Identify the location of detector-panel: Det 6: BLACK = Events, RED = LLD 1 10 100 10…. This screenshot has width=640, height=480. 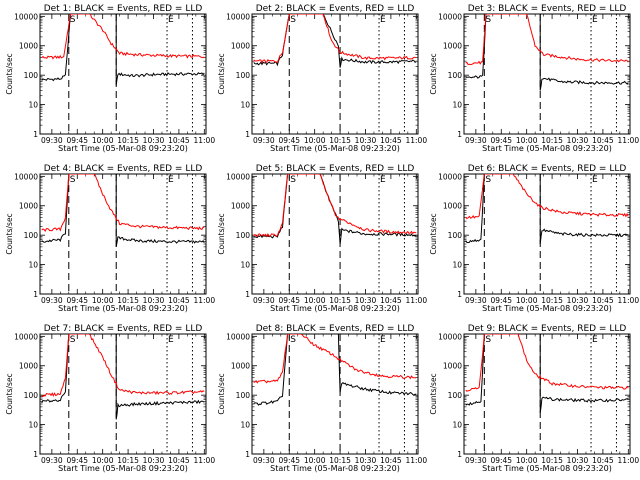
(534, 238).